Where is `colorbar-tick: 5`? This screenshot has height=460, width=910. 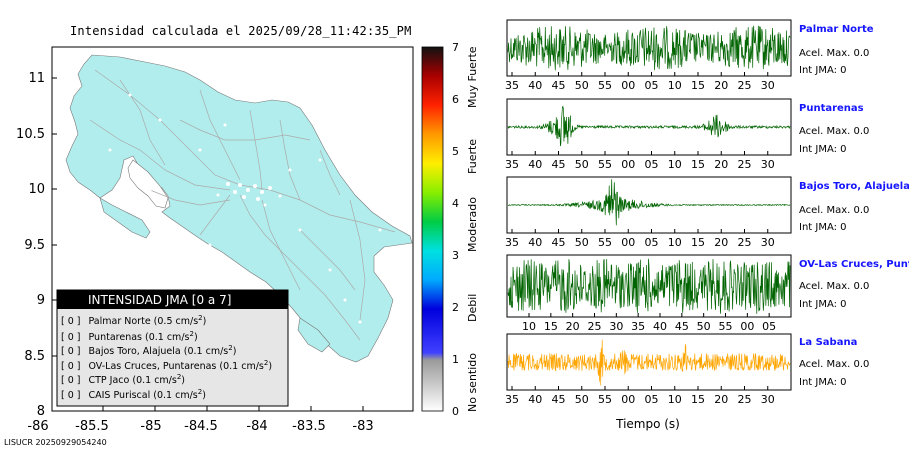 colorbar-tick: 5 is located at coordinates (455, 151).